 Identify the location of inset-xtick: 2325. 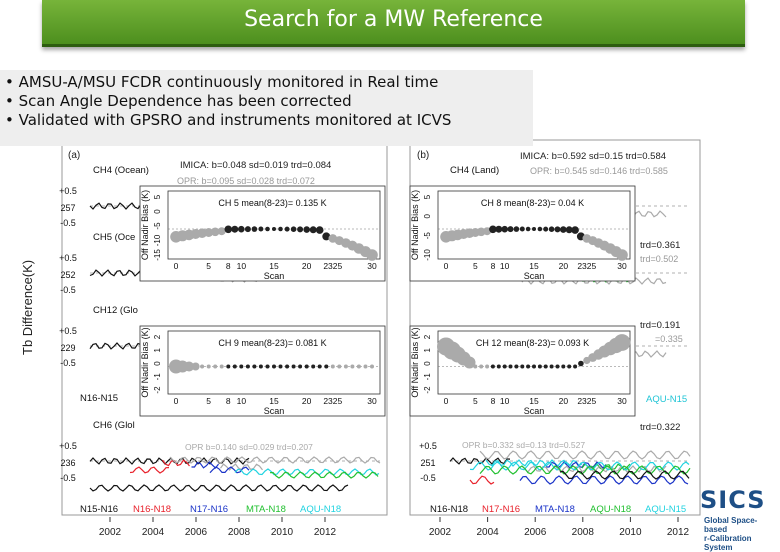
(332, 266).